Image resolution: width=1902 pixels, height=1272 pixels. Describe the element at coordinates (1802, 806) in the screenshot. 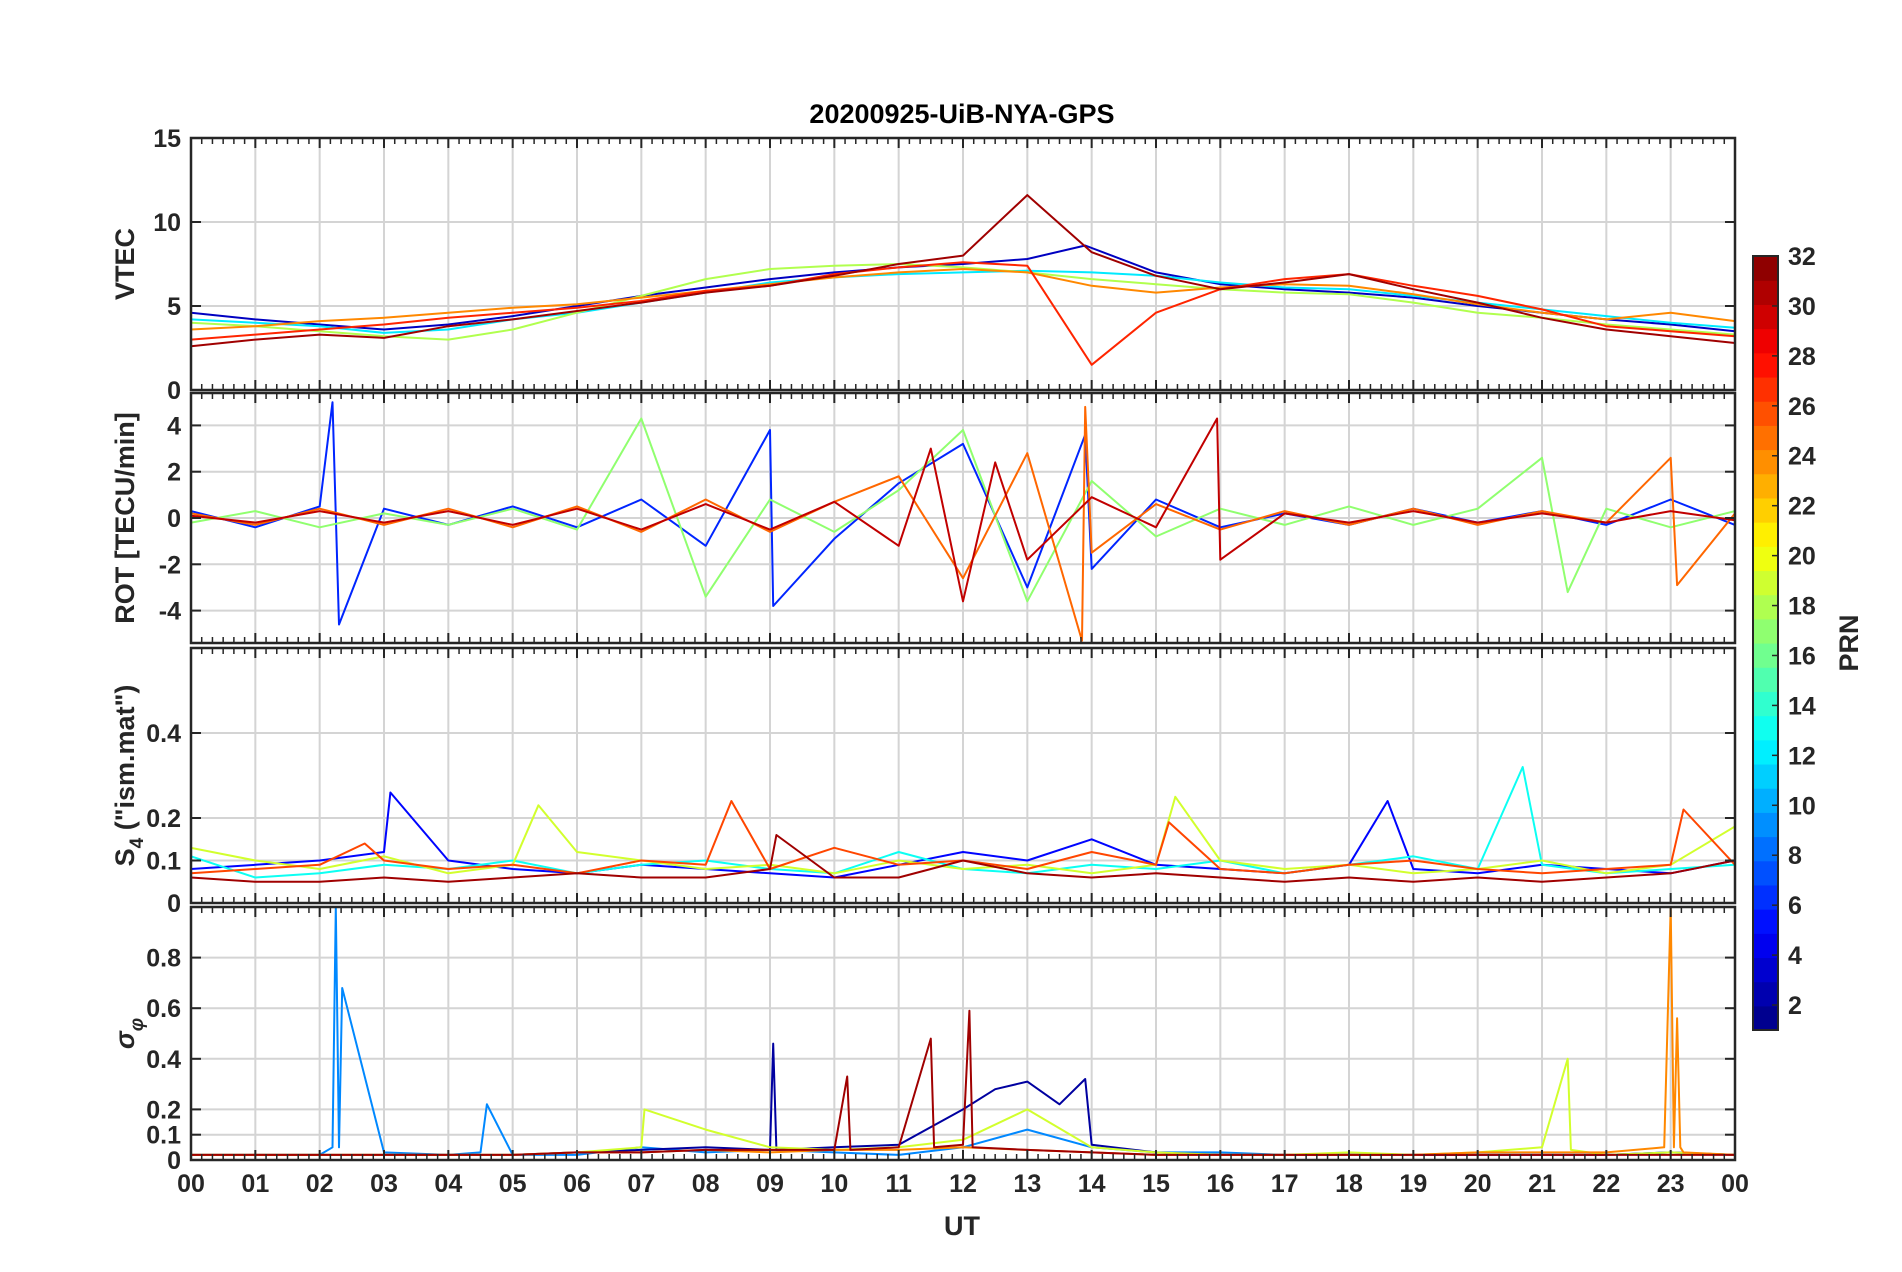

I see `colorbar-tick-label: 10` at that location.